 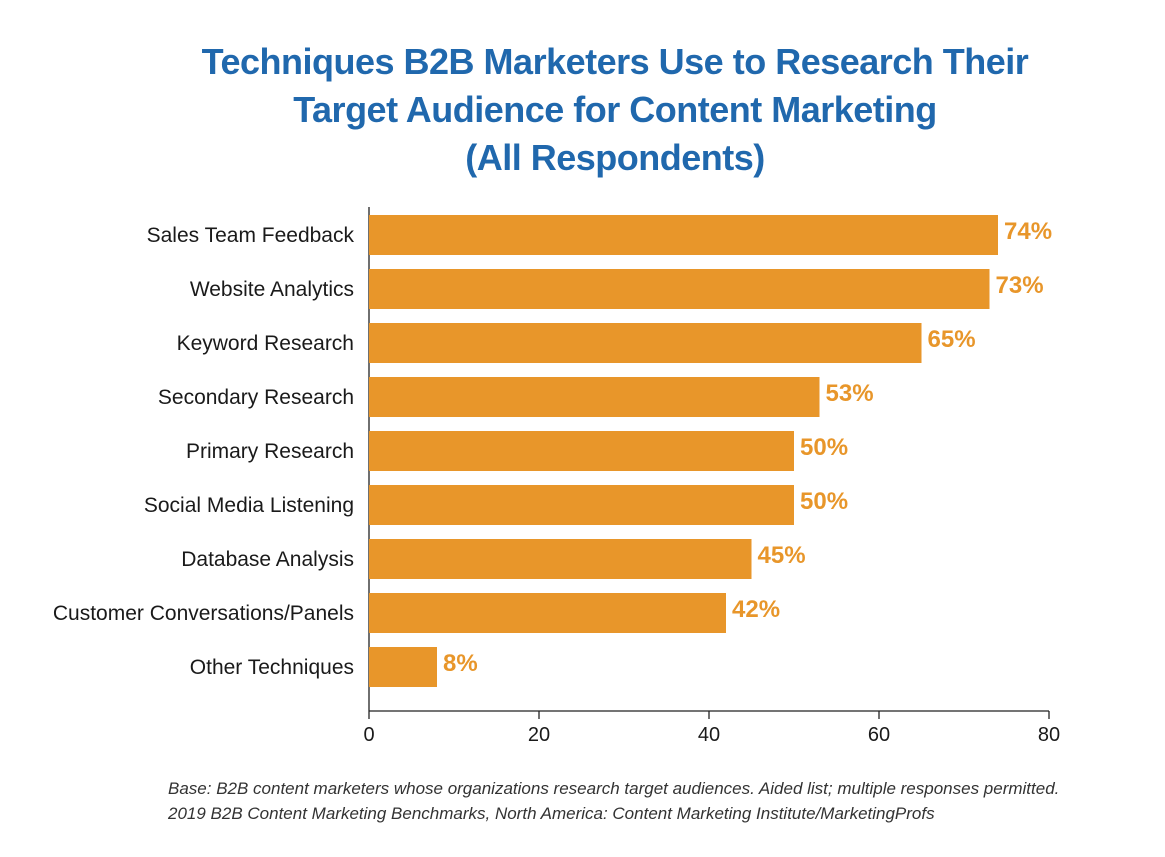 I want to click on category-label: Database Analysis, so click(x=267, y=559).